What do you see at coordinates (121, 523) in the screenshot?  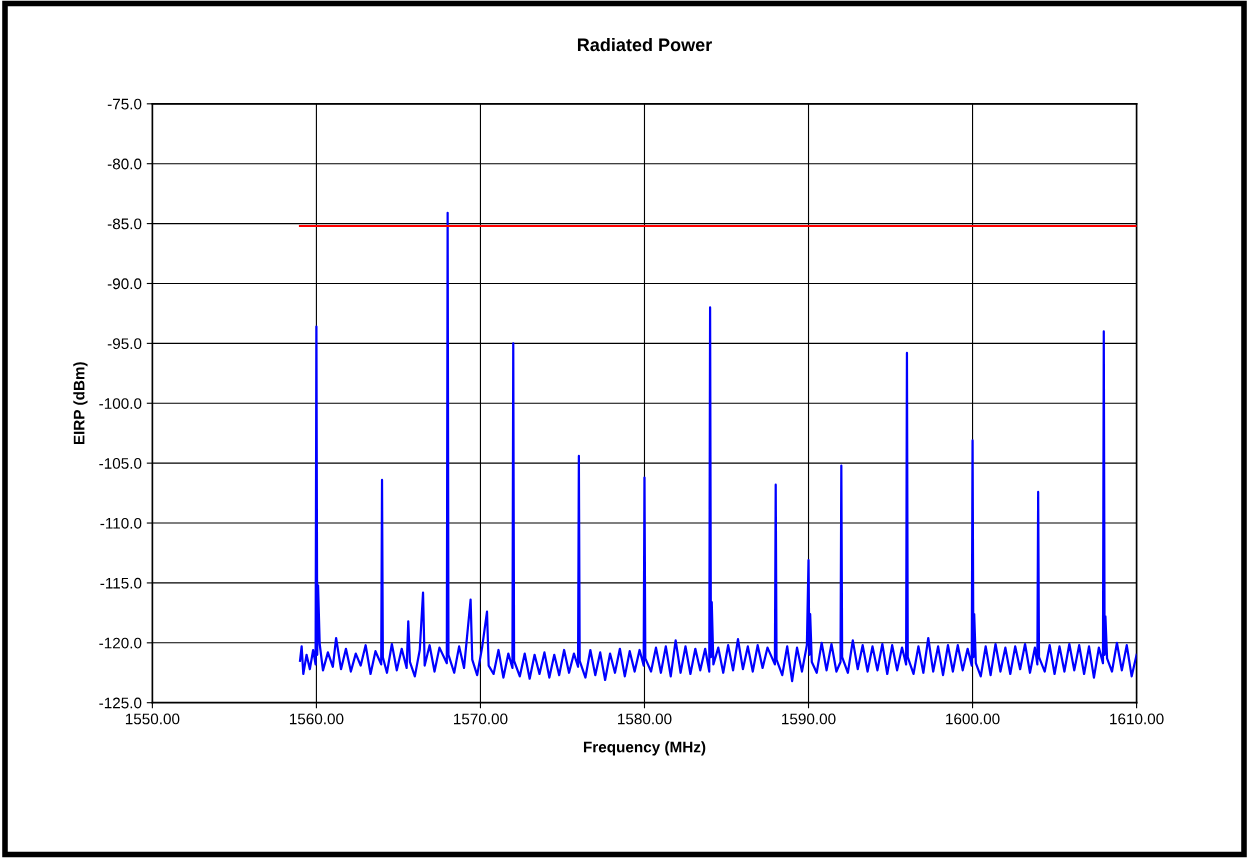 I see `y-tick-label: -110.0` at bounding box center [121, 523].